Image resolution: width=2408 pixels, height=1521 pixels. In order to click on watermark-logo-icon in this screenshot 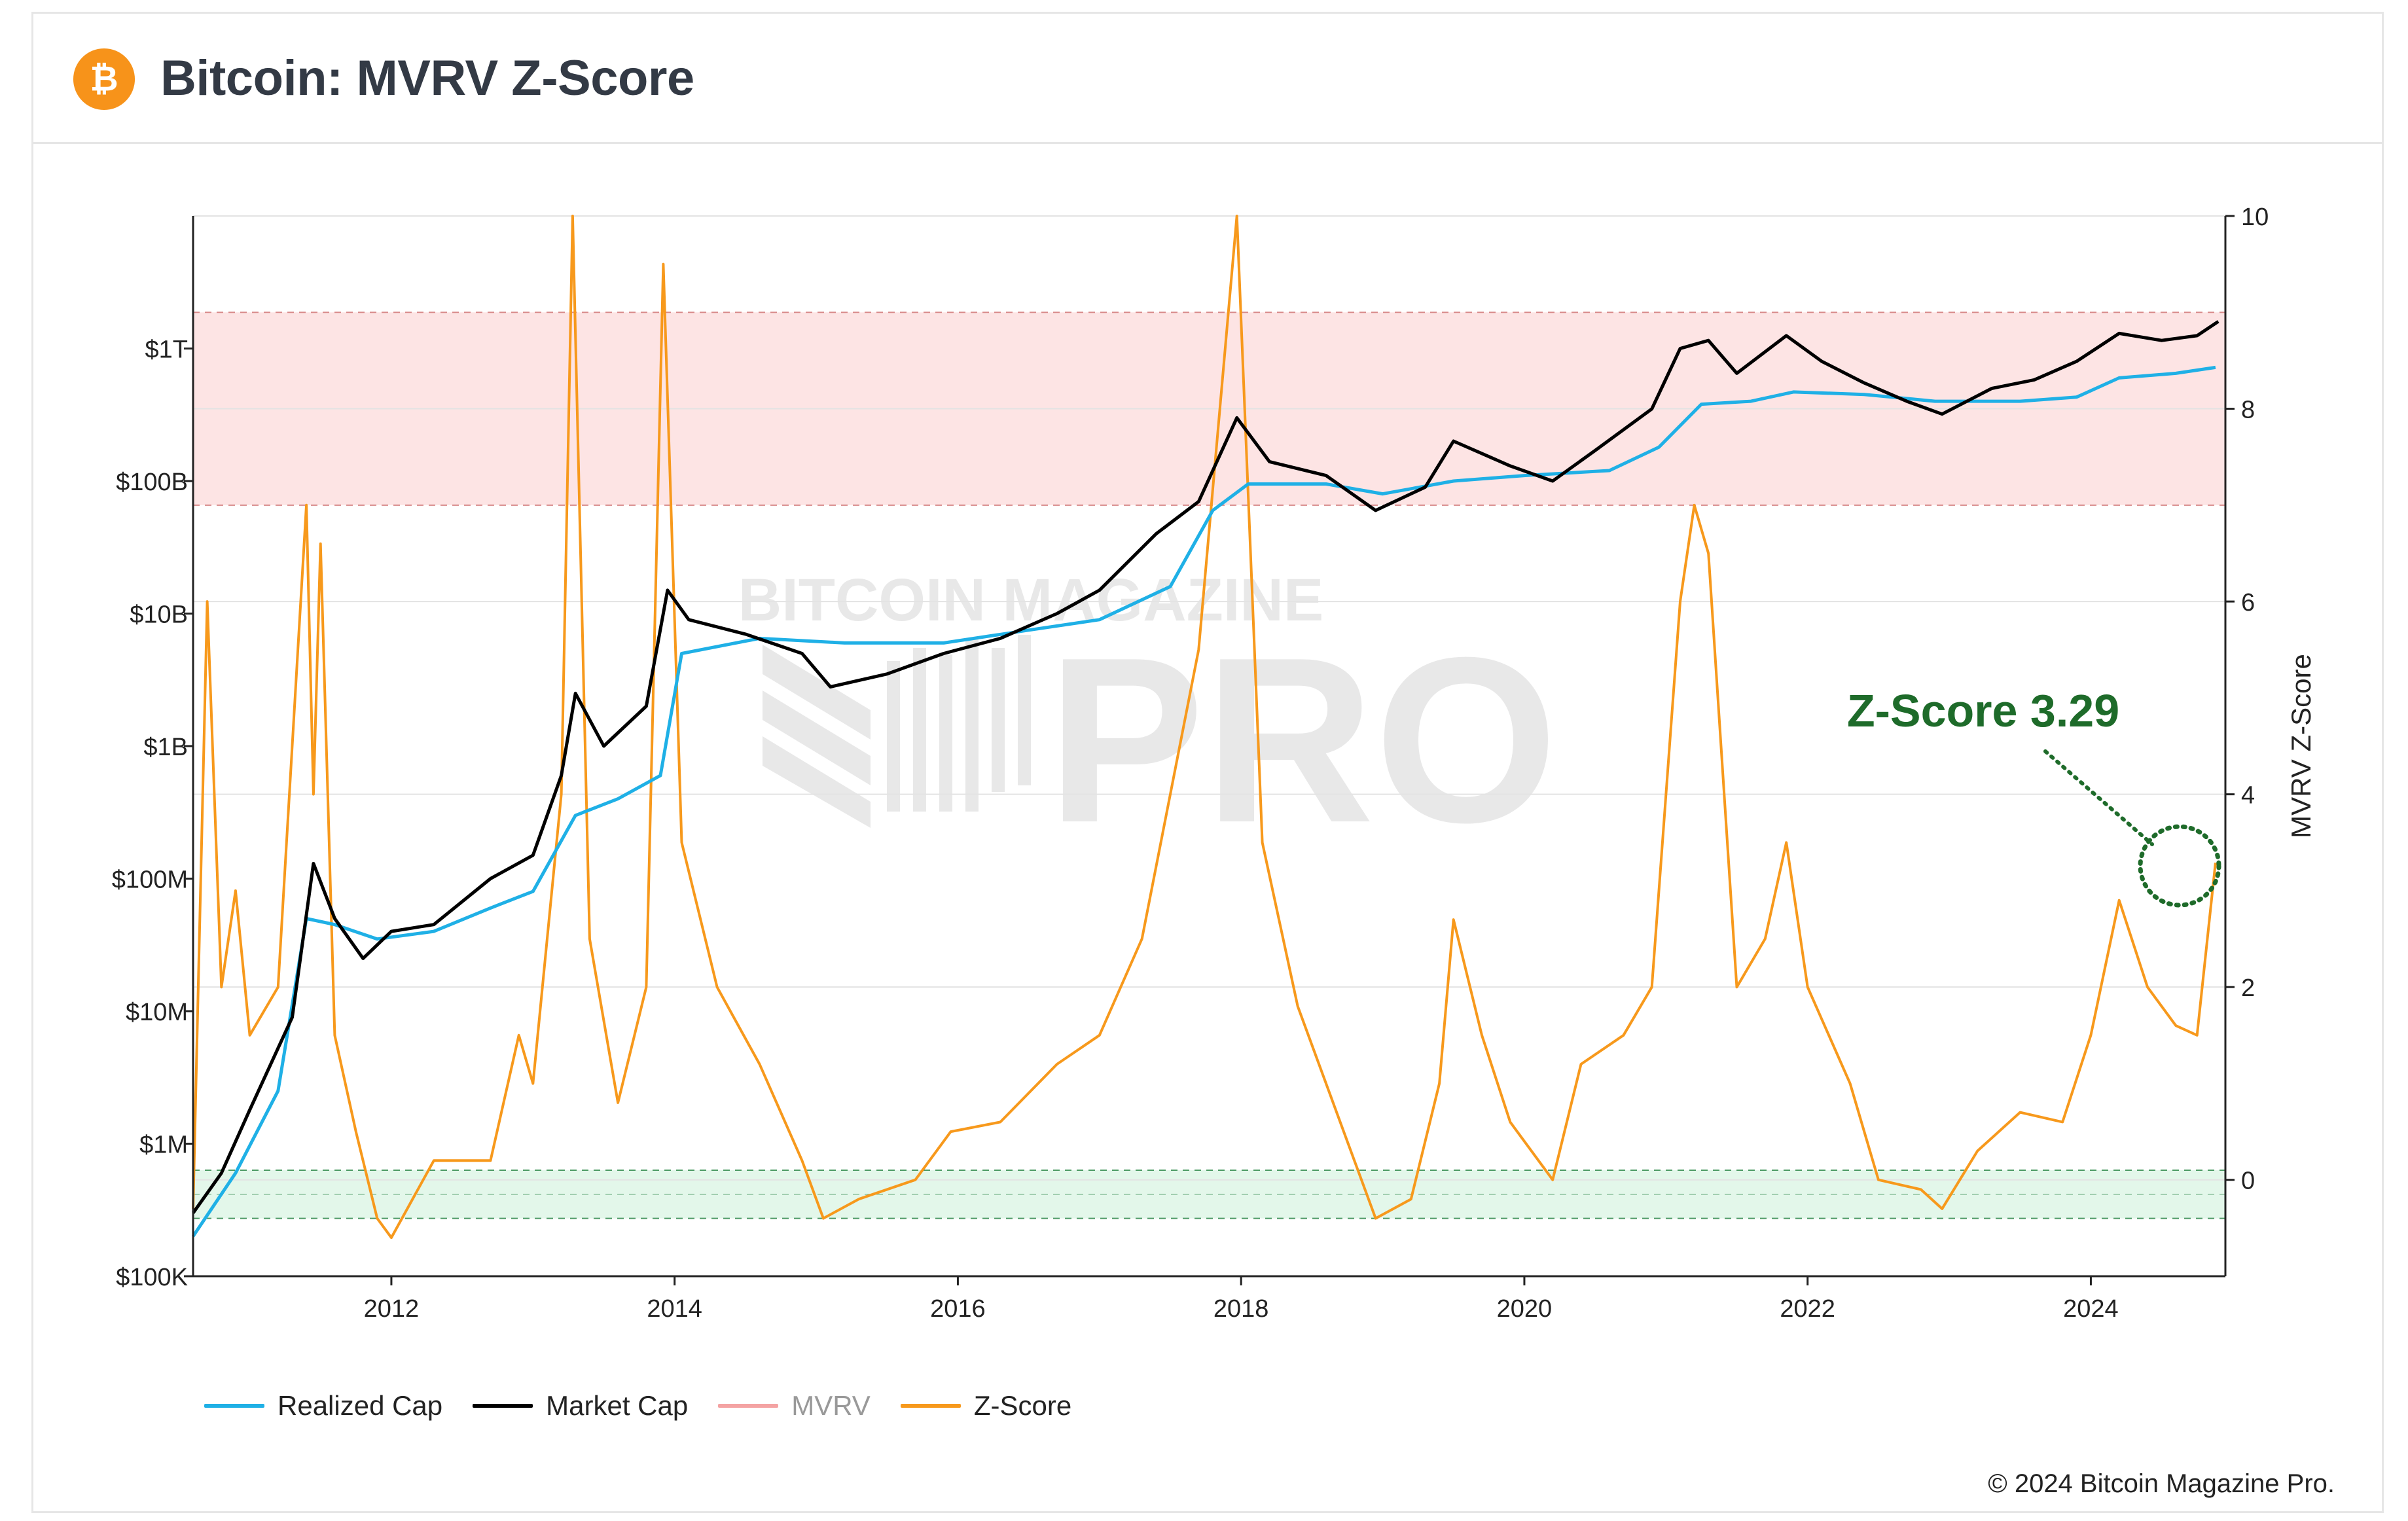, I will do `click(897, 731)`.